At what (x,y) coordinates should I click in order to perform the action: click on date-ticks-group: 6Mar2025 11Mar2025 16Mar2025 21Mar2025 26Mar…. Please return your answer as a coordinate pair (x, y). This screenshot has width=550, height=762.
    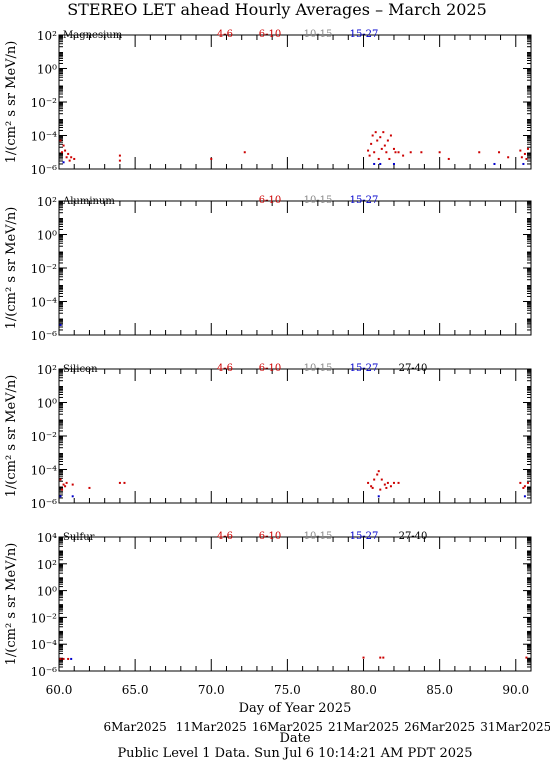
    Looking at the image, I should click on (326, 727).